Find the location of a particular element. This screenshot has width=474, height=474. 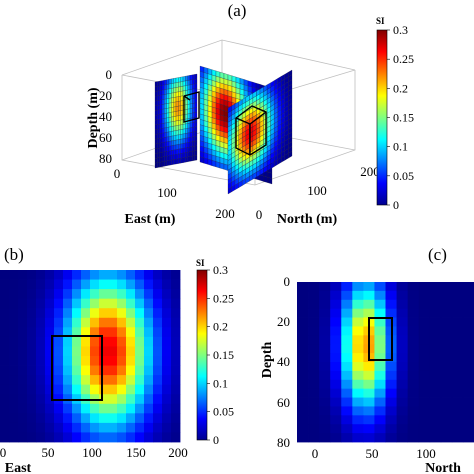

colorbar-a is located at coordinates (382, 117).